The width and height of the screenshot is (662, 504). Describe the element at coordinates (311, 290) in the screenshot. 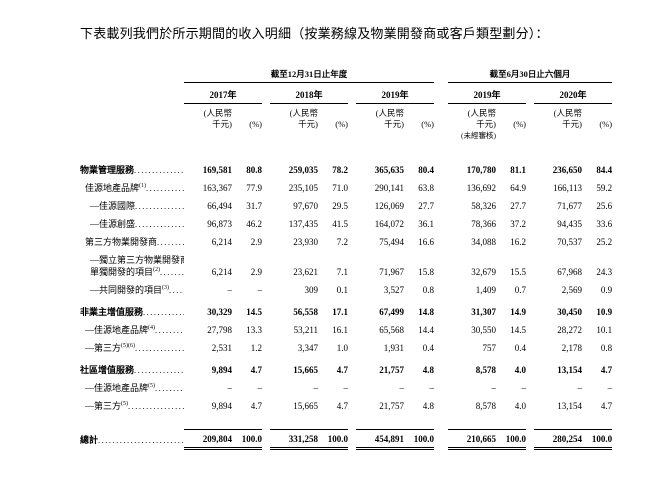

I see `cell-amount: 309` at that location.